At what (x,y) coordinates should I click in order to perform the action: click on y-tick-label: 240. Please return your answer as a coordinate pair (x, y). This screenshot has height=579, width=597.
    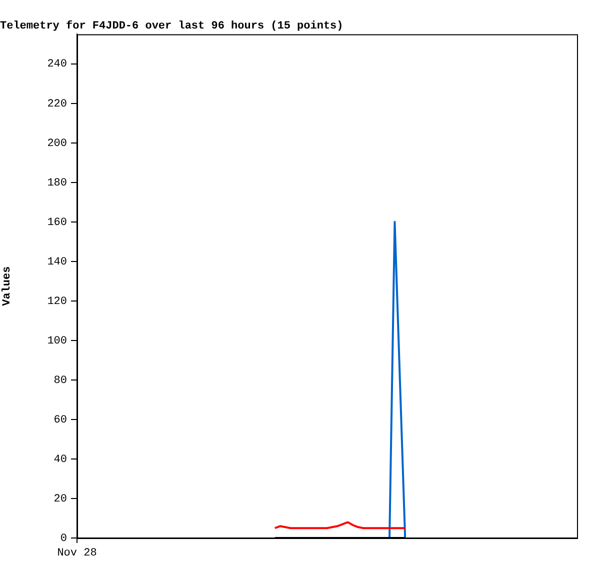
    Looking at the image, I should click on (57, 64).